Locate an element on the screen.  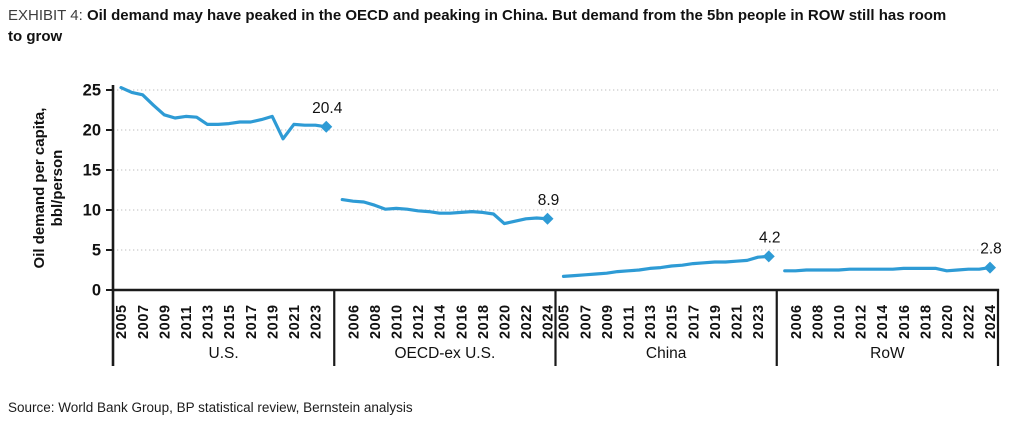
y-tick-label: 0 is located at coordinates (96, 291).